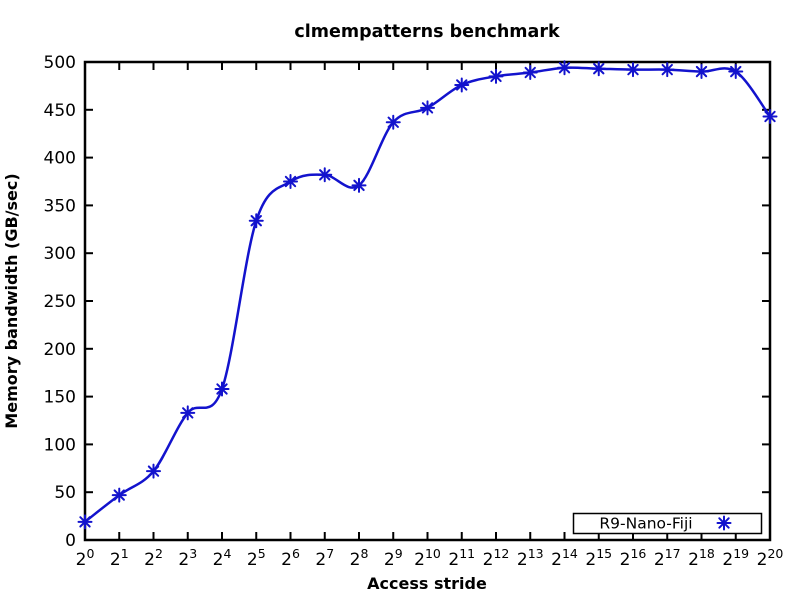 Image resolution: width=800 pixels, height=600 pixels. I want to click on legend-box, so click(667, 523).